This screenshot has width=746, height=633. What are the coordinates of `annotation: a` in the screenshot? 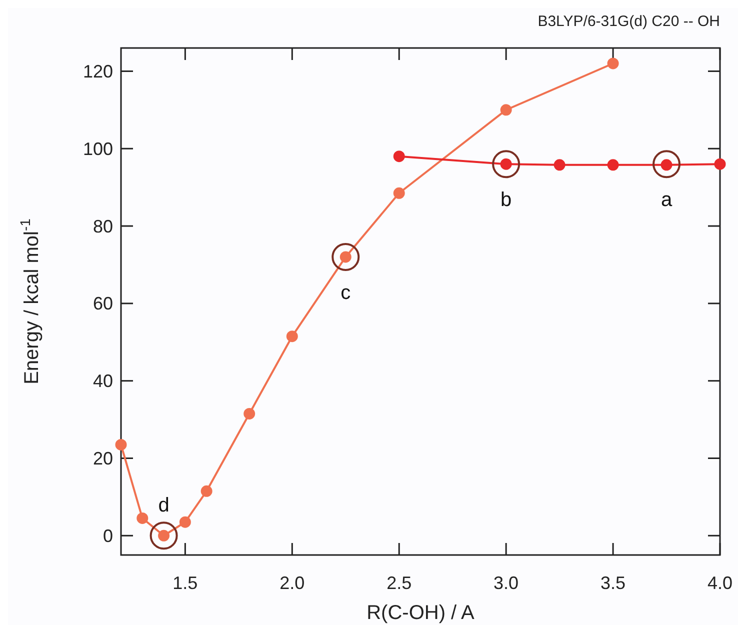 It's located at (666, 200).